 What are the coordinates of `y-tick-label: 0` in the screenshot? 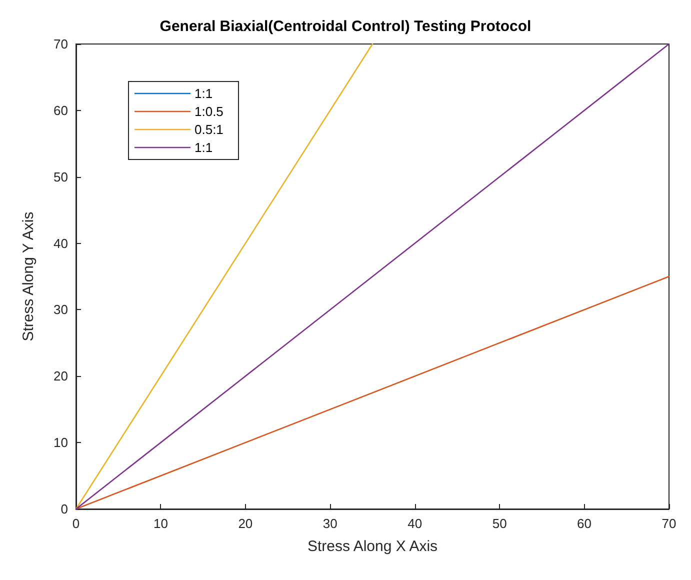 It's located at (64, 509).